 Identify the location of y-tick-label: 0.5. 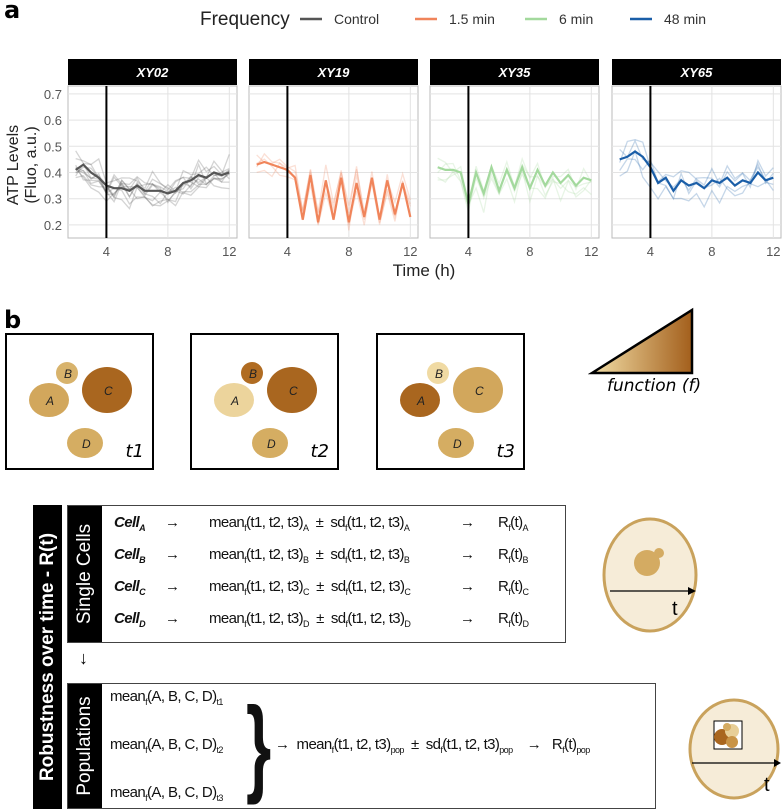
(53, 146).